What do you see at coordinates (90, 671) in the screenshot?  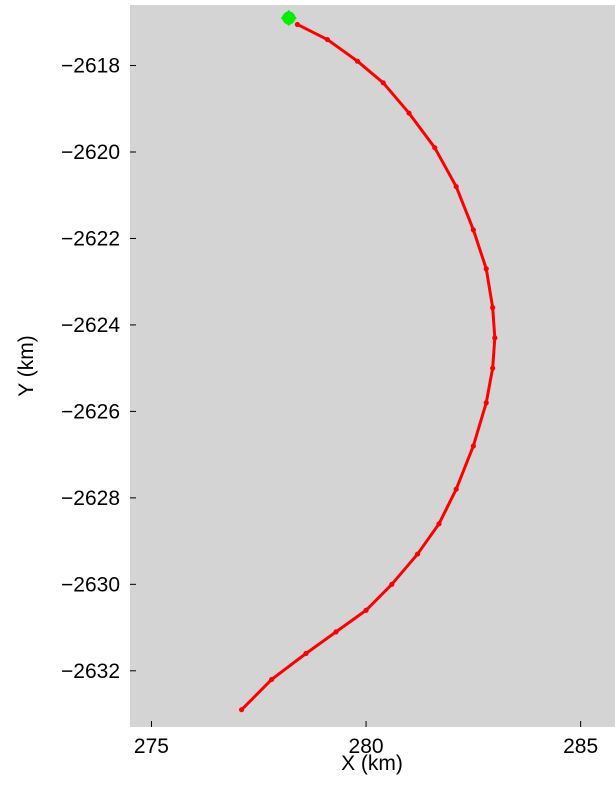 I see `y-tick-label-7: −2632` at bounding box center [90, 671].